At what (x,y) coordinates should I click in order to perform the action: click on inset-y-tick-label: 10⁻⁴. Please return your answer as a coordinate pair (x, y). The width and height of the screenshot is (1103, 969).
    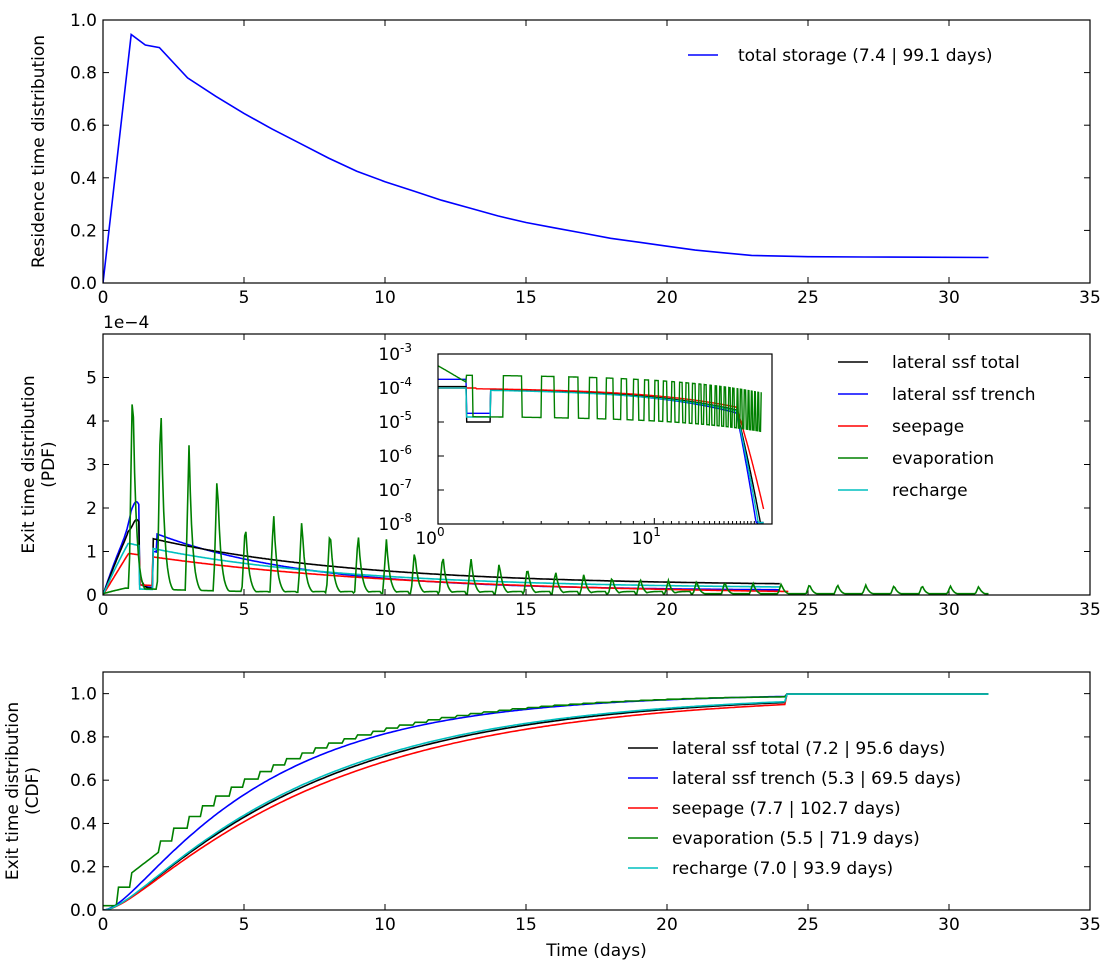
    Looking at the image, I should click on (395, 387).